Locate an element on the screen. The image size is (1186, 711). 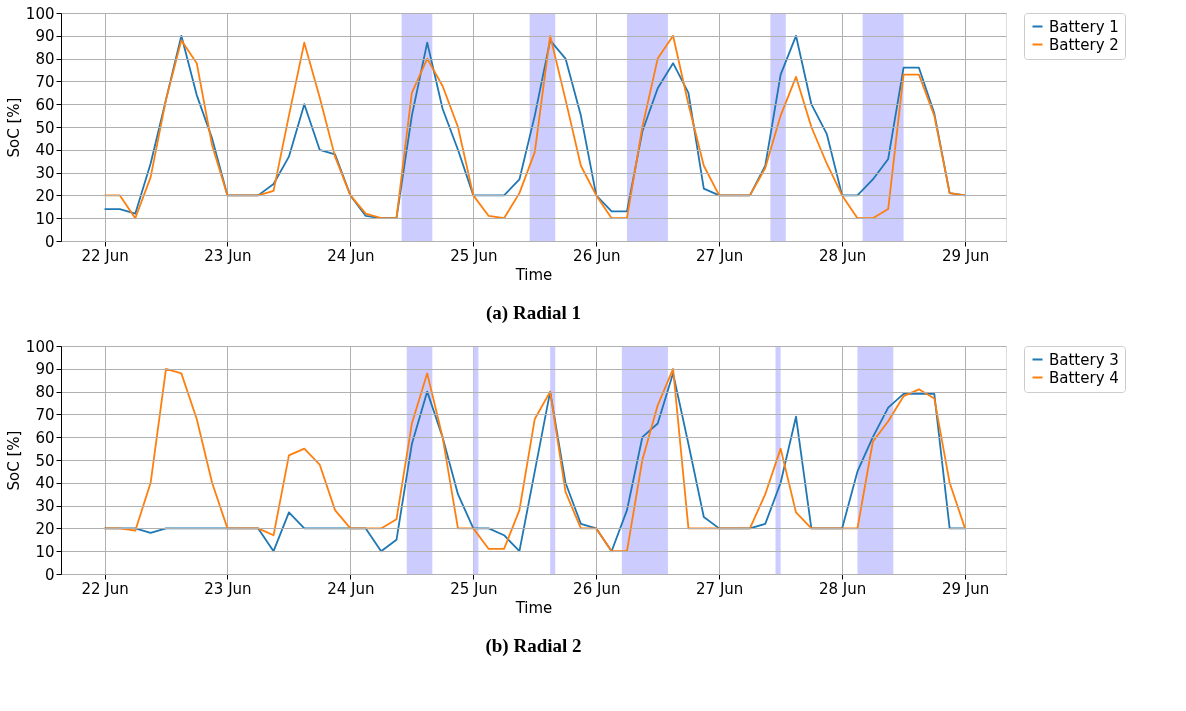
legend-label: Battery 2 is located at coordinates (1084, 44).